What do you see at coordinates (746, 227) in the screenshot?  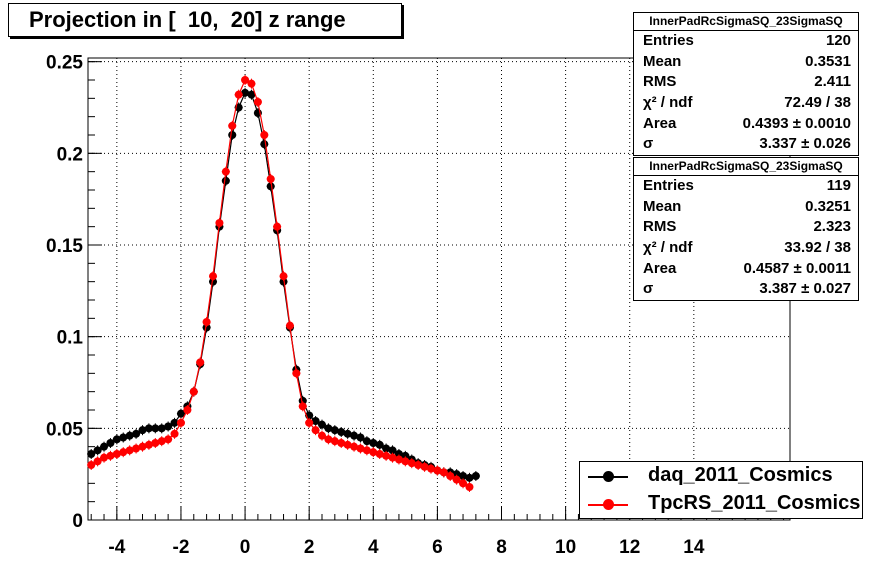 I see `stat-row-rms: RMS 2.323` at bounding box center [746, 227].